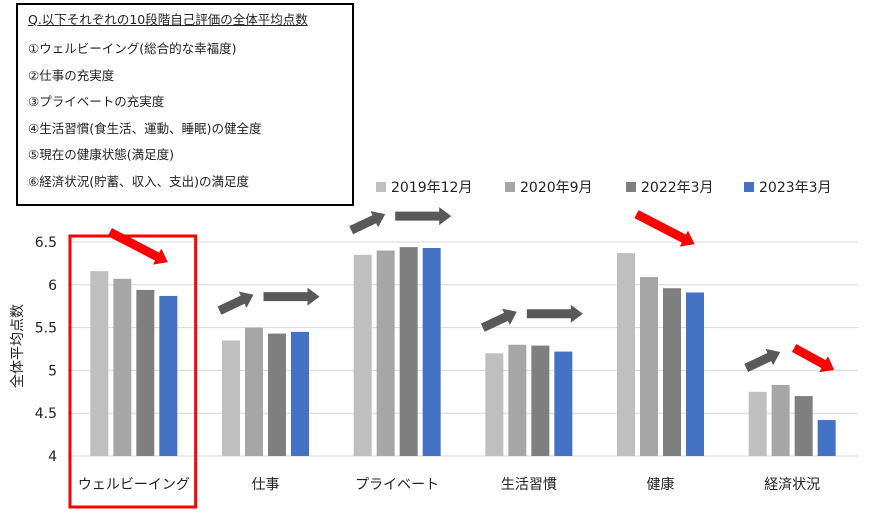  What do you see at coordinates (46, 243) in the screenshot?
I see `y-tick-label: 6.5` at bounding box center [46, 243].